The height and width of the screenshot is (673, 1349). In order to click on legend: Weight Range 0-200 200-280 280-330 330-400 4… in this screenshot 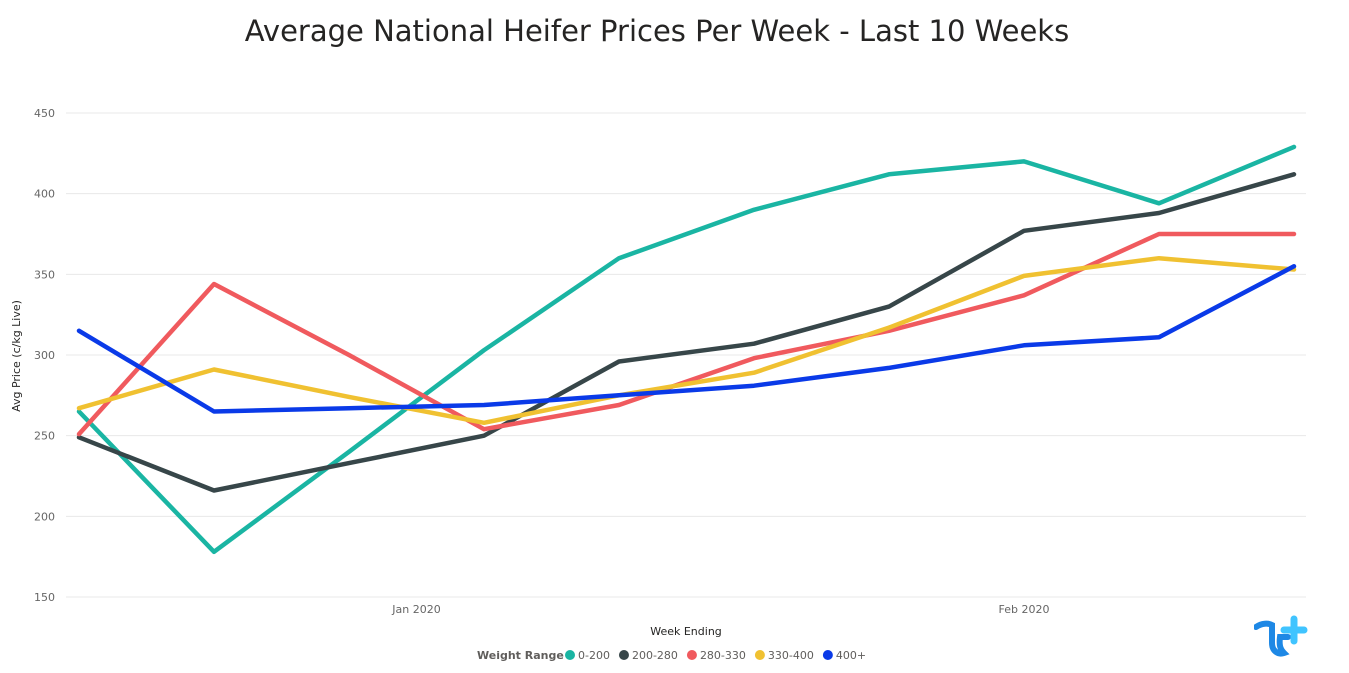, I will do `click(671, 655)`.